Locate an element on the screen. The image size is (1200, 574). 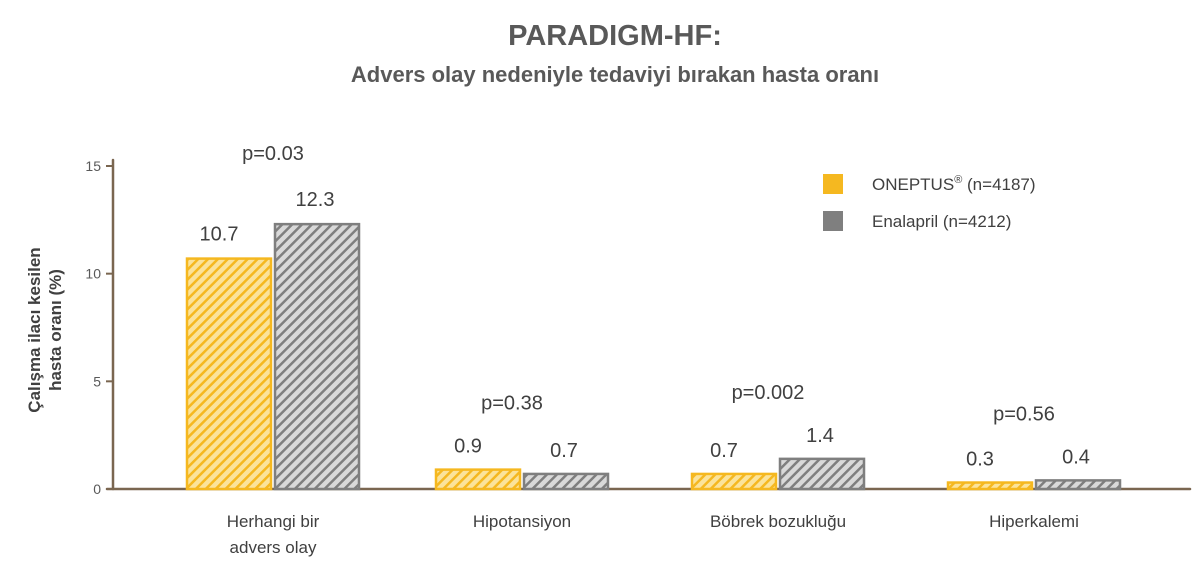
x-category-label: Hiperkalemi is located at coordinates (1034, 521).